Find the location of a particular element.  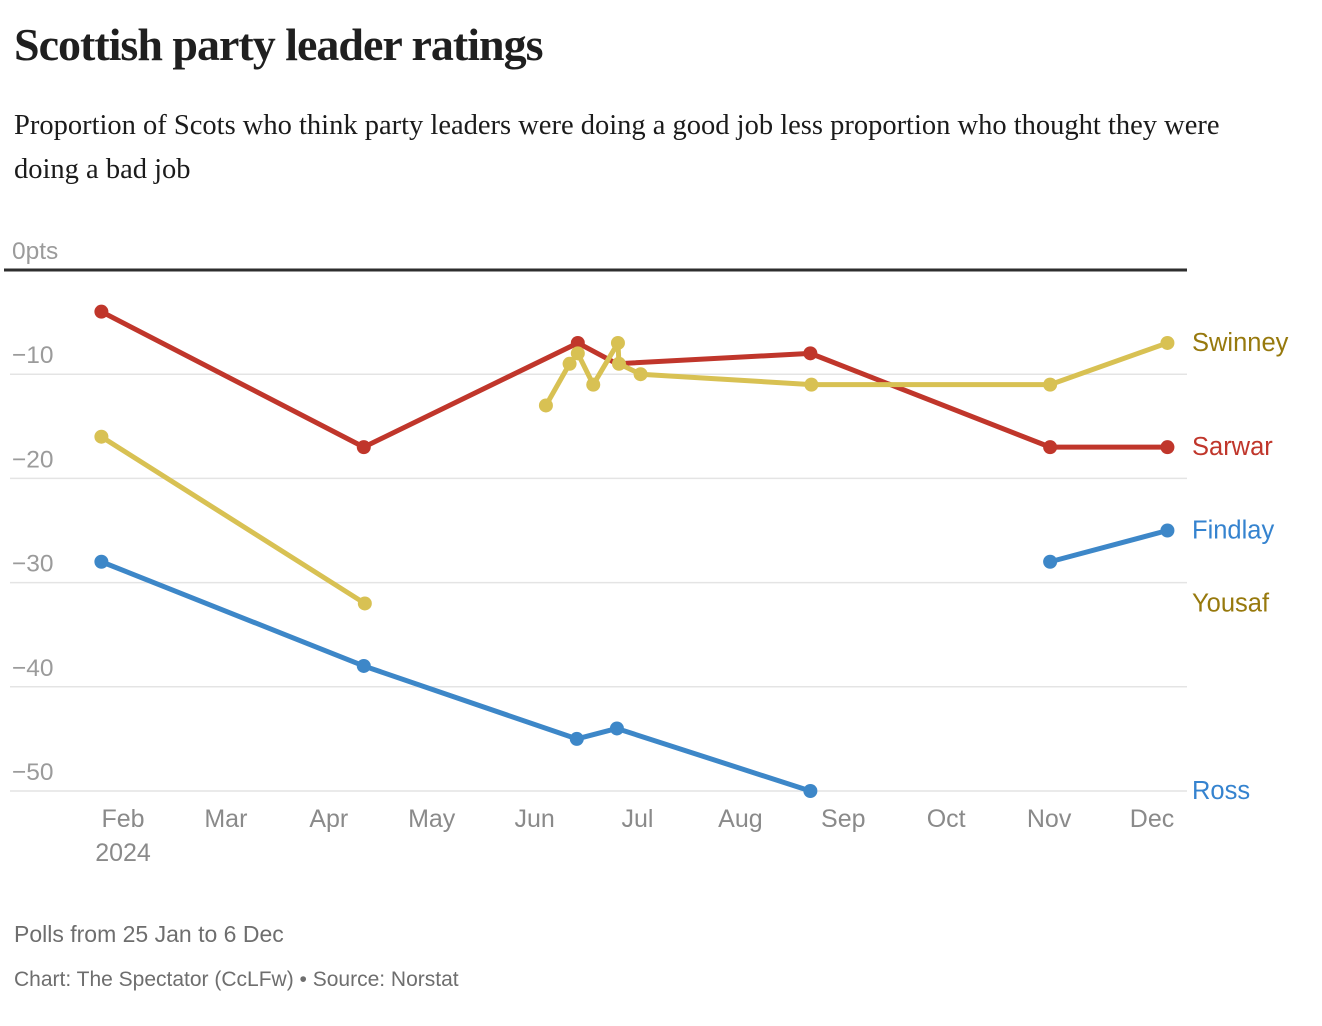

x-tick-label: Jun is located at coordinates (534, 819).